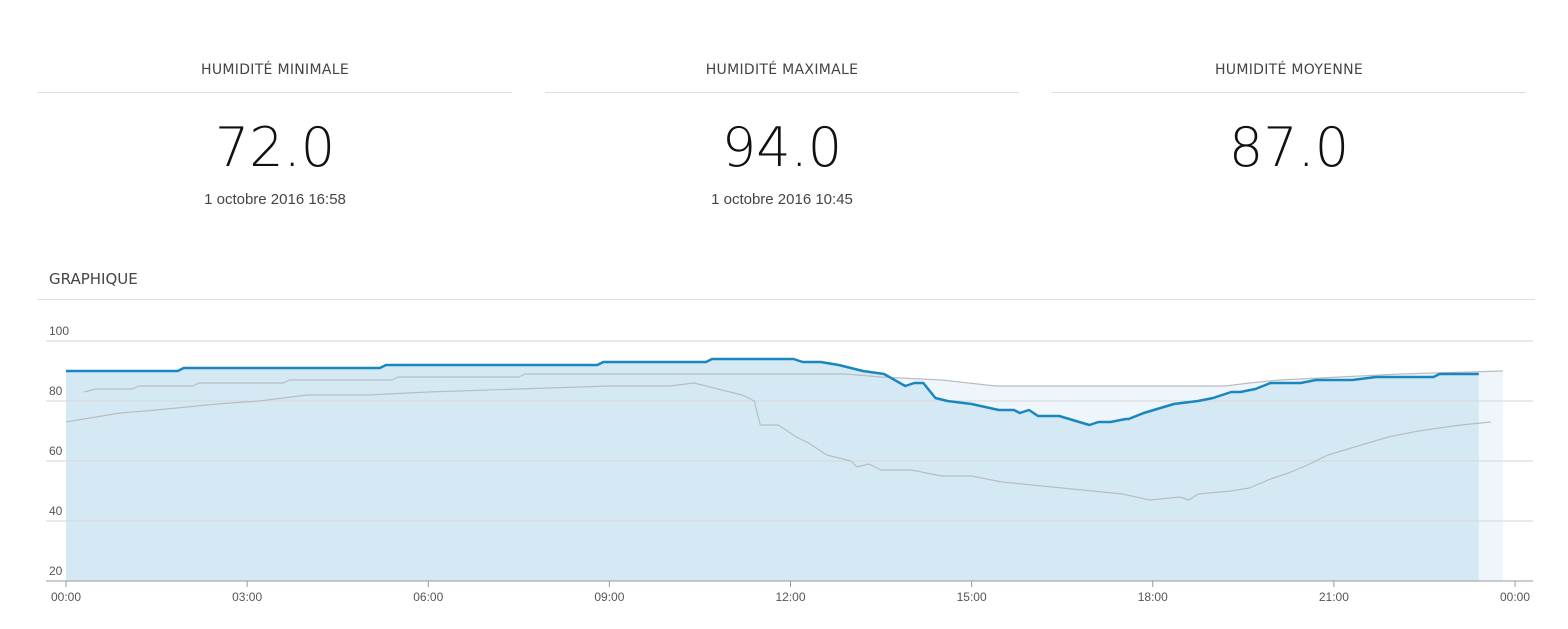 Image resolution: width=1568 pixels, height=629 pixels. Describe the element at coordinates (428, 597) in the screenshot. I see `x-tick-label: 06:00` at that location.